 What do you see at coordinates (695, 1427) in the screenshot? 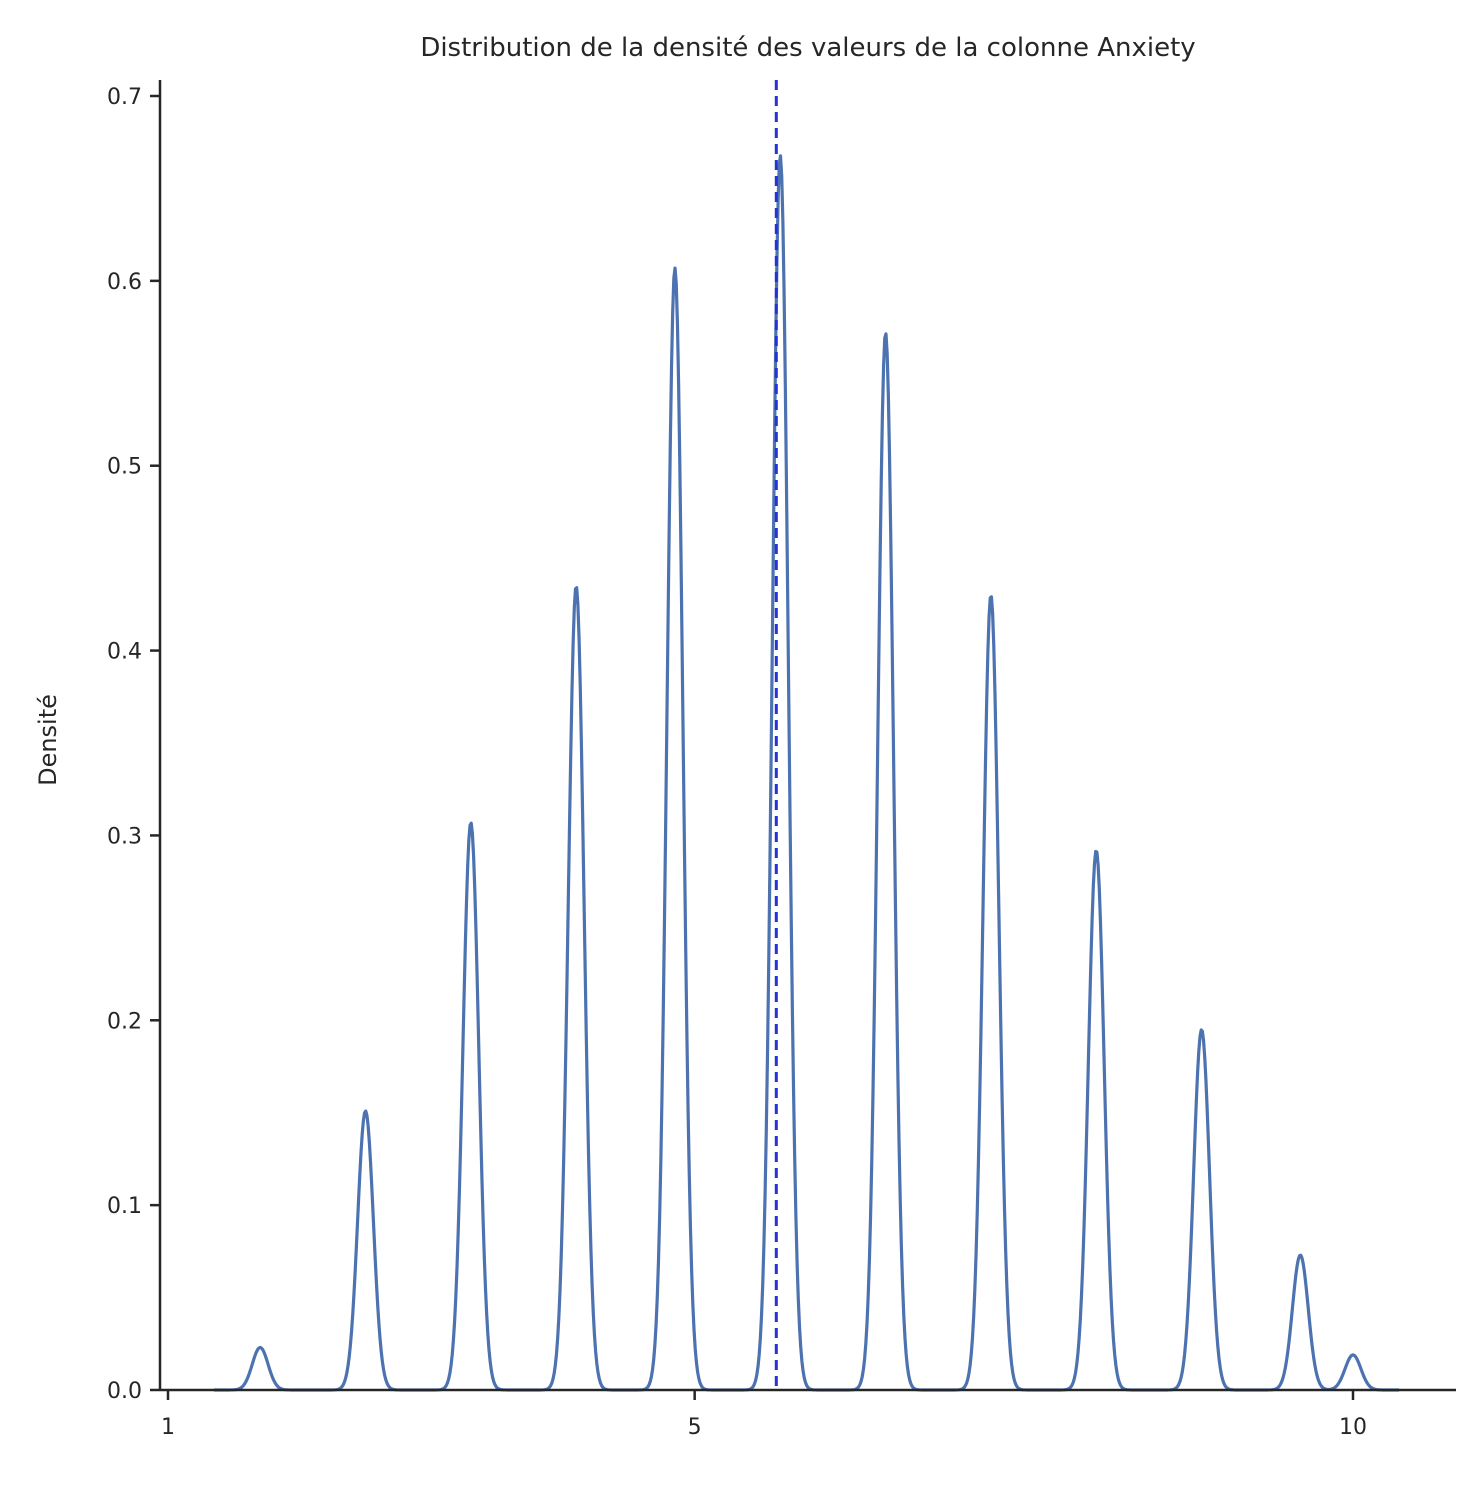
I see `x-tick-label: 5` at bounding box center [695, 1427].